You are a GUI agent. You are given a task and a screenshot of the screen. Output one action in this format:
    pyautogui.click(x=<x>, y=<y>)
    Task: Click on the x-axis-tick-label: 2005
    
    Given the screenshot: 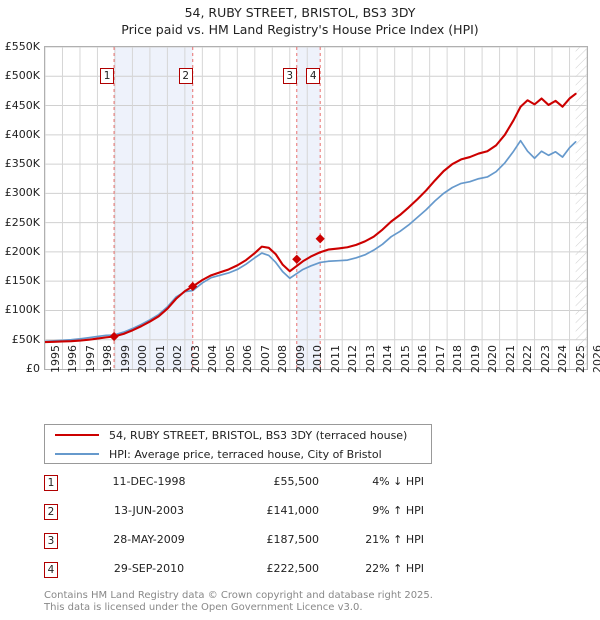 What is the action you would take?
    pyautogui.click(x=230, y=359)
    